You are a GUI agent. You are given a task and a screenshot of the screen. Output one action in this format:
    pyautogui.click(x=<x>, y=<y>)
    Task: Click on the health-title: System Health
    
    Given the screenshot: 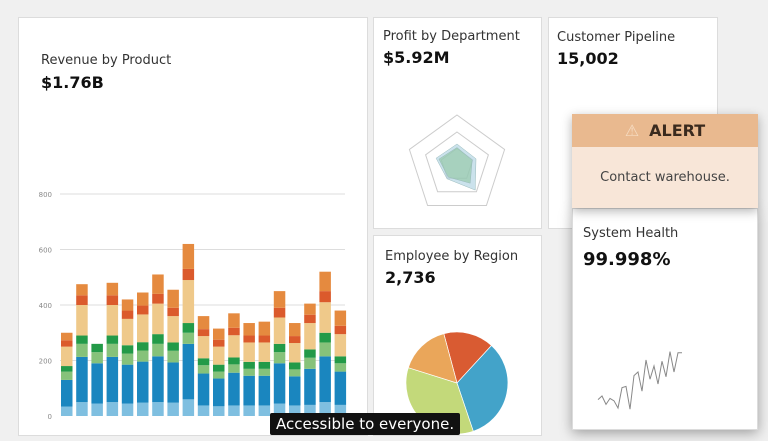 What is the action you would take?
    pyautogui.click(x=631, y=233)
    